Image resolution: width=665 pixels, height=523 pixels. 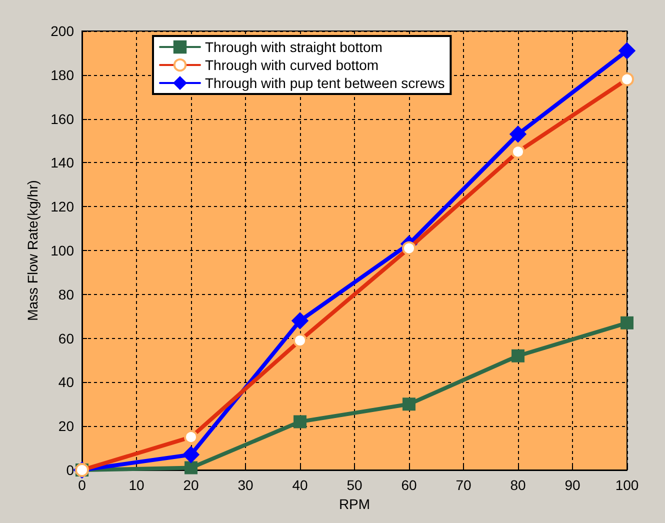 I want to click on legend-label: Through with curved bottom, so click(x=292, y=65).